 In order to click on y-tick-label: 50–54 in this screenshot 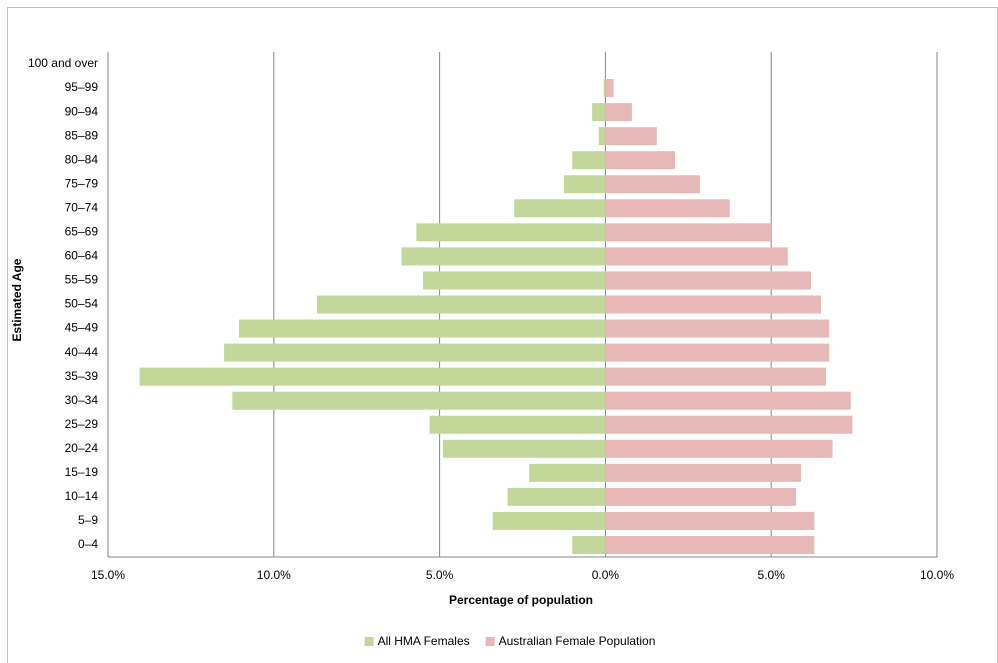, I will do `click(82, 304)`.